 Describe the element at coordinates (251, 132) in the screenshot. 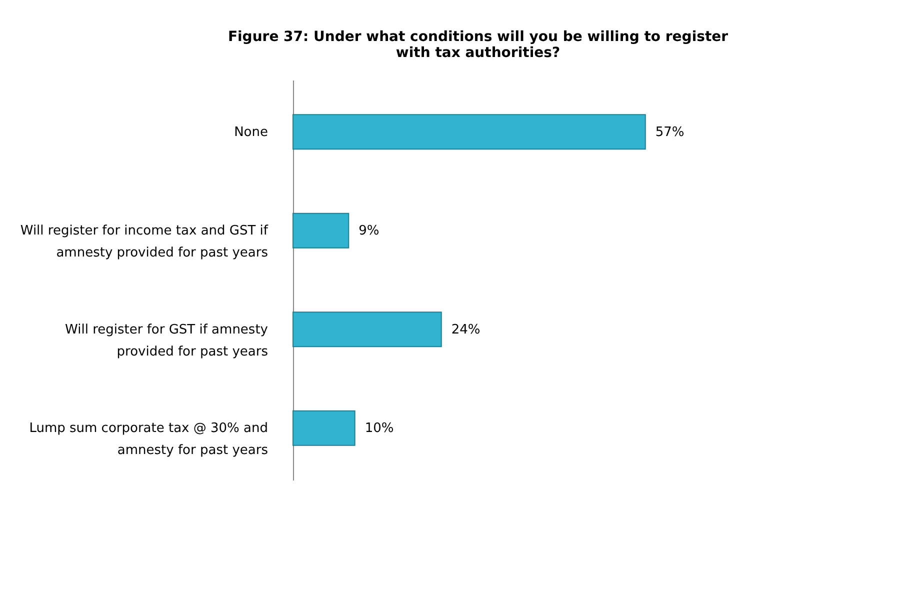

I see `y-tick-label: None` at that location.